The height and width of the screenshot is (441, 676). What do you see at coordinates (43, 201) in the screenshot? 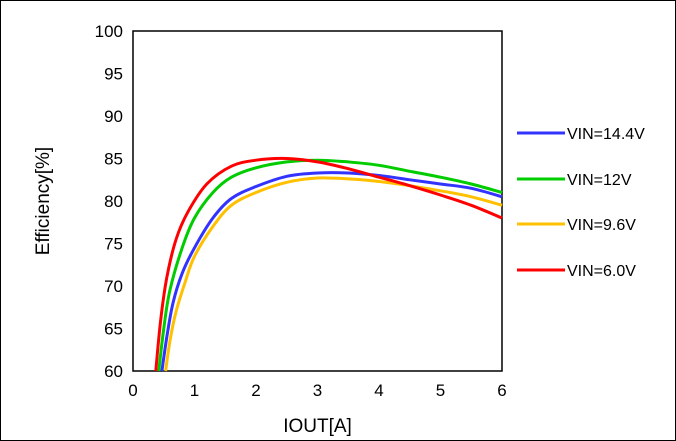
I see `y-axis-title: Efficiency[%]` at bounding box center [43, 201].